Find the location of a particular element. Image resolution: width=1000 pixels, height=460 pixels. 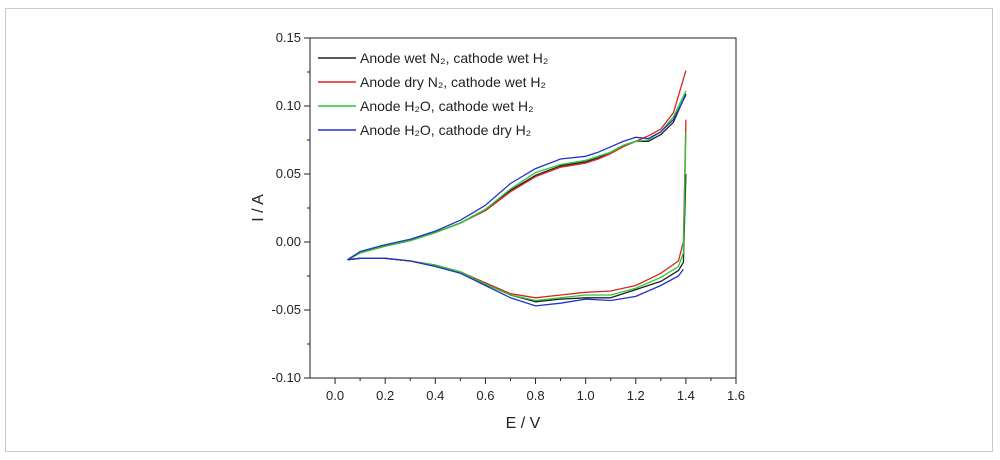

series-3-anodic-line is located at coordinates (517, 175).